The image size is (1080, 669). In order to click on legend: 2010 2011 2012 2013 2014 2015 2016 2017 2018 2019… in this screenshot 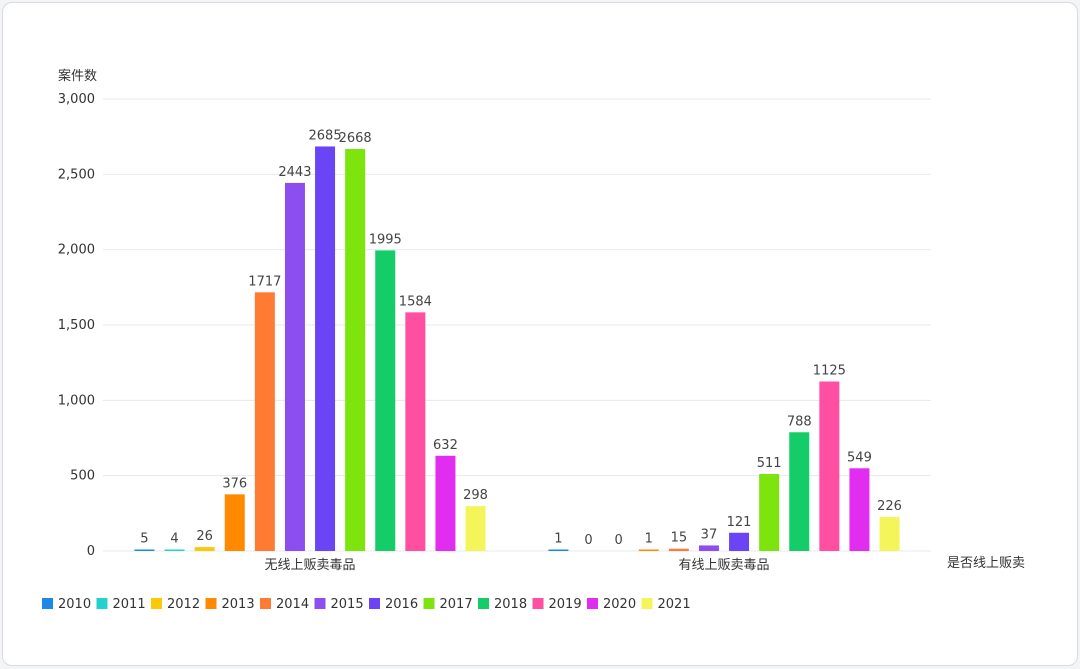, I will do `click(366, 604)`.